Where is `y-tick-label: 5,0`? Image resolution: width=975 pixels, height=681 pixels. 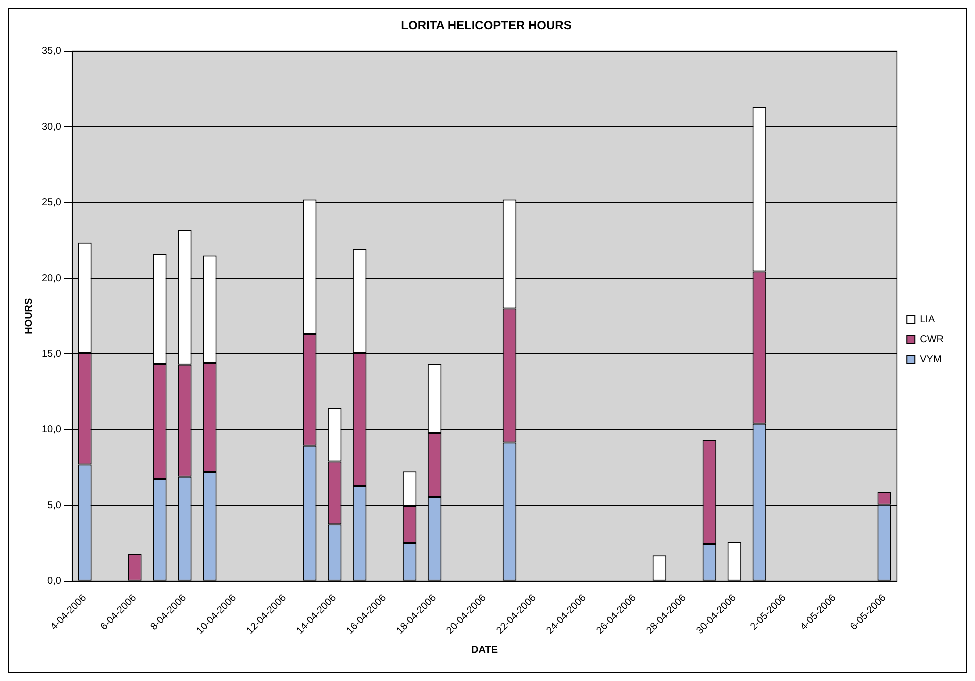
y-tick-label: 5,0 is located at coordinates (55, 506).